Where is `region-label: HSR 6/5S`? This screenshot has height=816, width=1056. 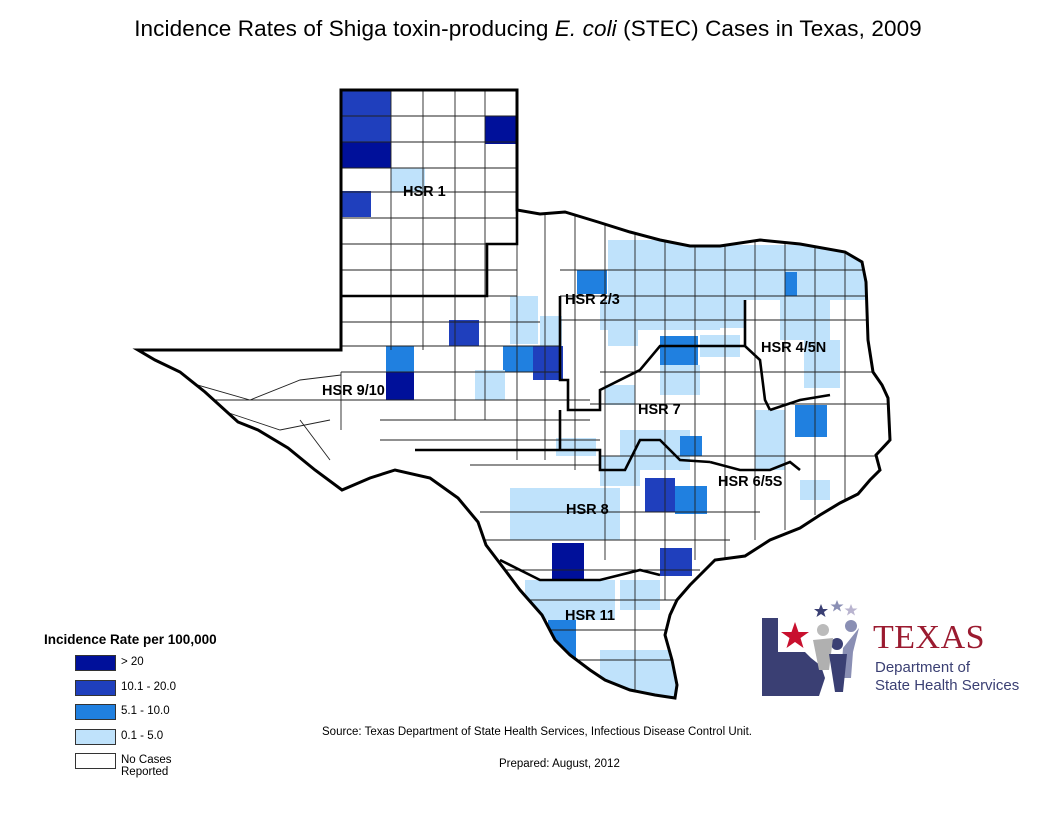 region-label: HSR 6/5S is located at coordinates (750, 482).